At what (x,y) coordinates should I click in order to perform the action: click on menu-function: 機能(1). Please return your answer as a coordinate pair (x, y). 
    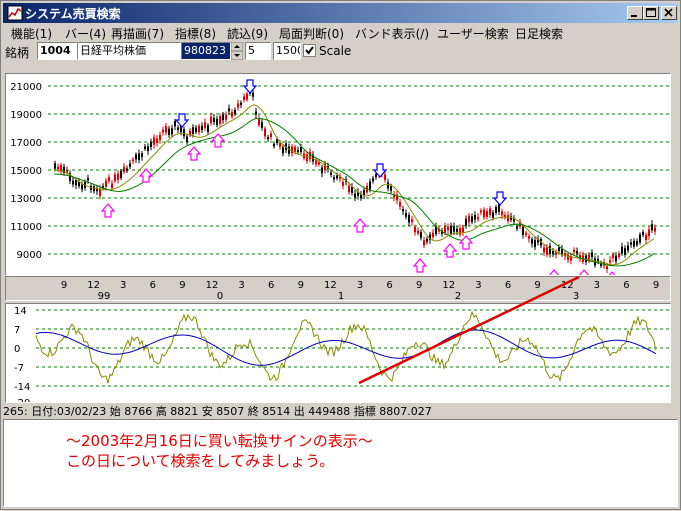
    Looking at the image, I should click on (31, 34).